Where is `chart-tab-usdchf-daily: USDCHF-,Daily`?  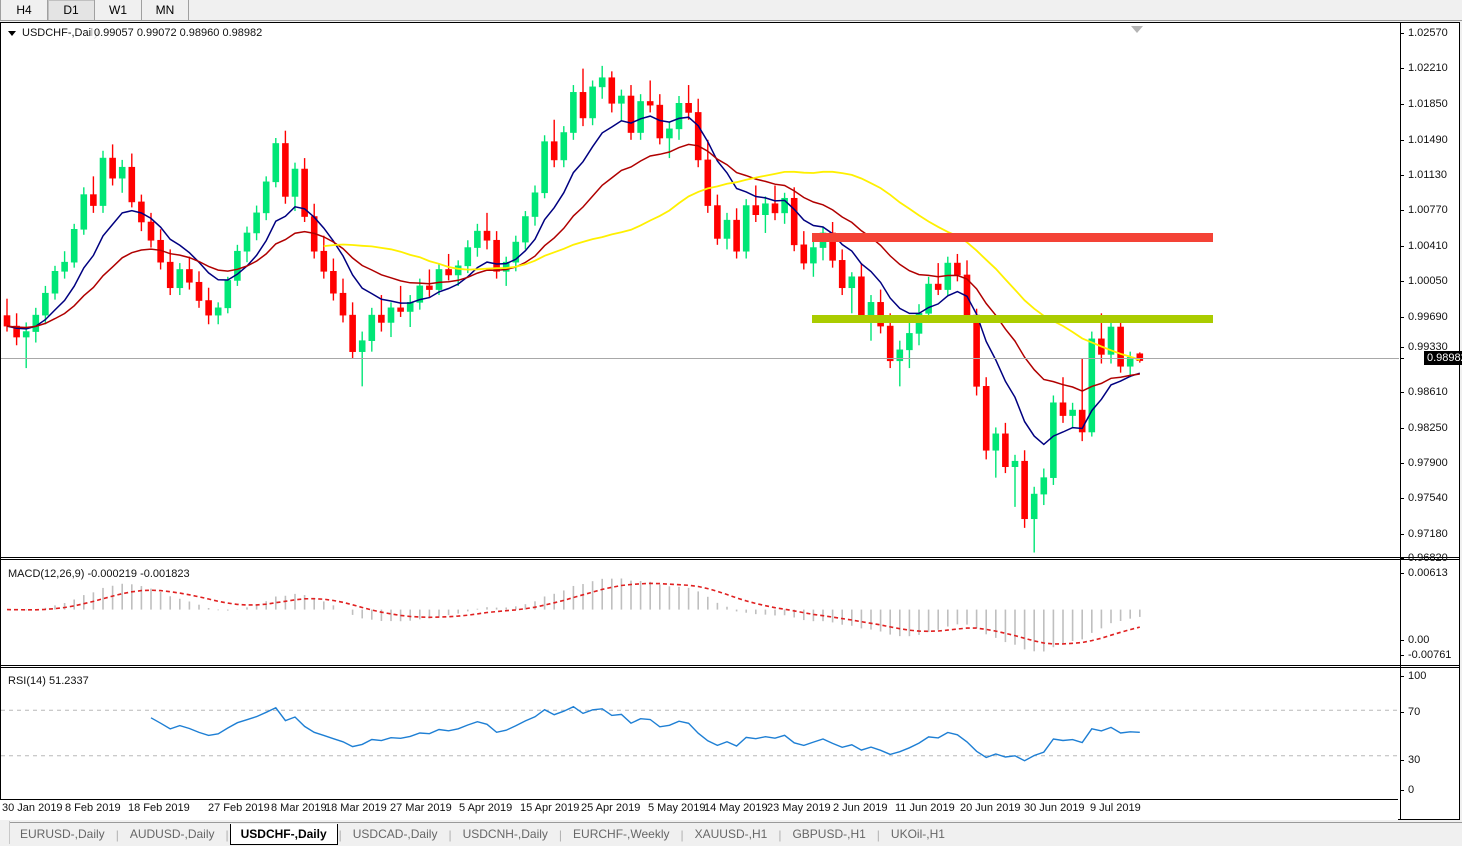
chart-tab-usdchf-daily: USDCHF-,Daily is located at coordinates (283, 834).